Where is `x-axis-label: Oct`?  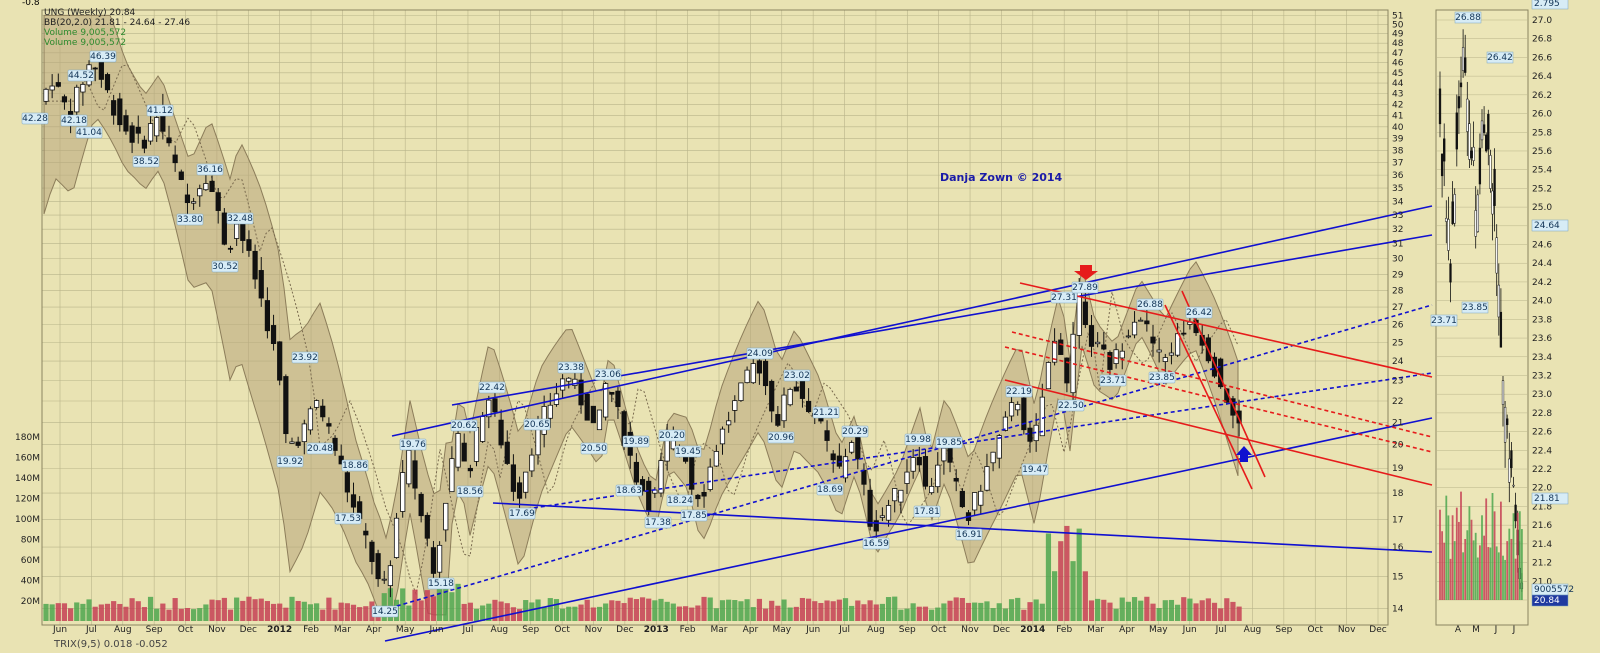 x-axis-label: Oct is located at coordinates (1315, 630).